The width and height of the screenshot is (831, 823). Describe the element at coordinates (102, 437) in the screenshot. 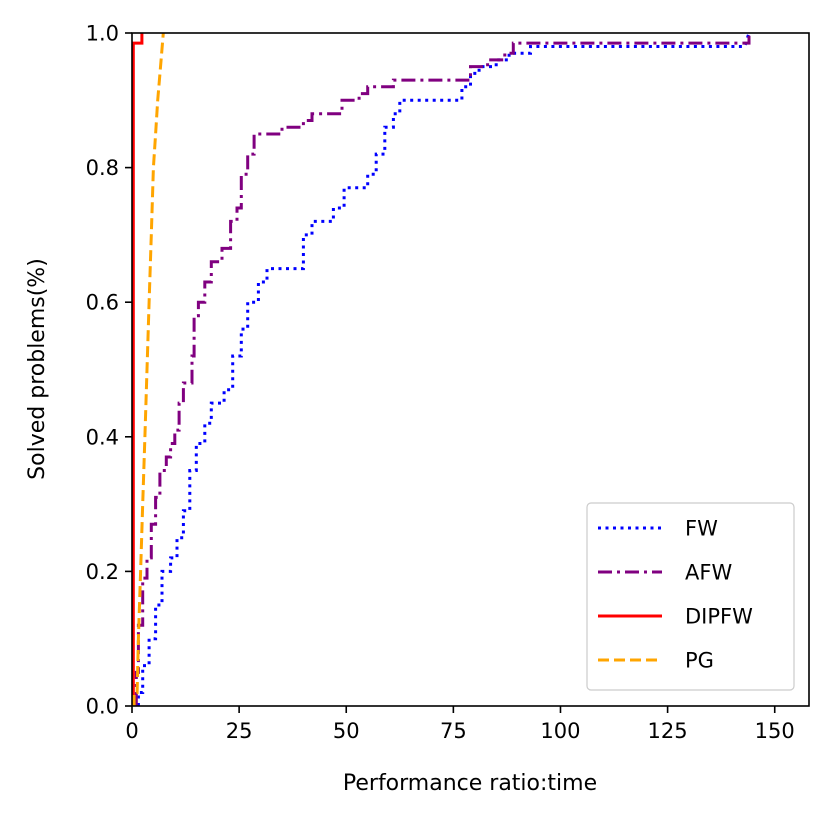

I see `y-tick-label: 0.4` at that location.